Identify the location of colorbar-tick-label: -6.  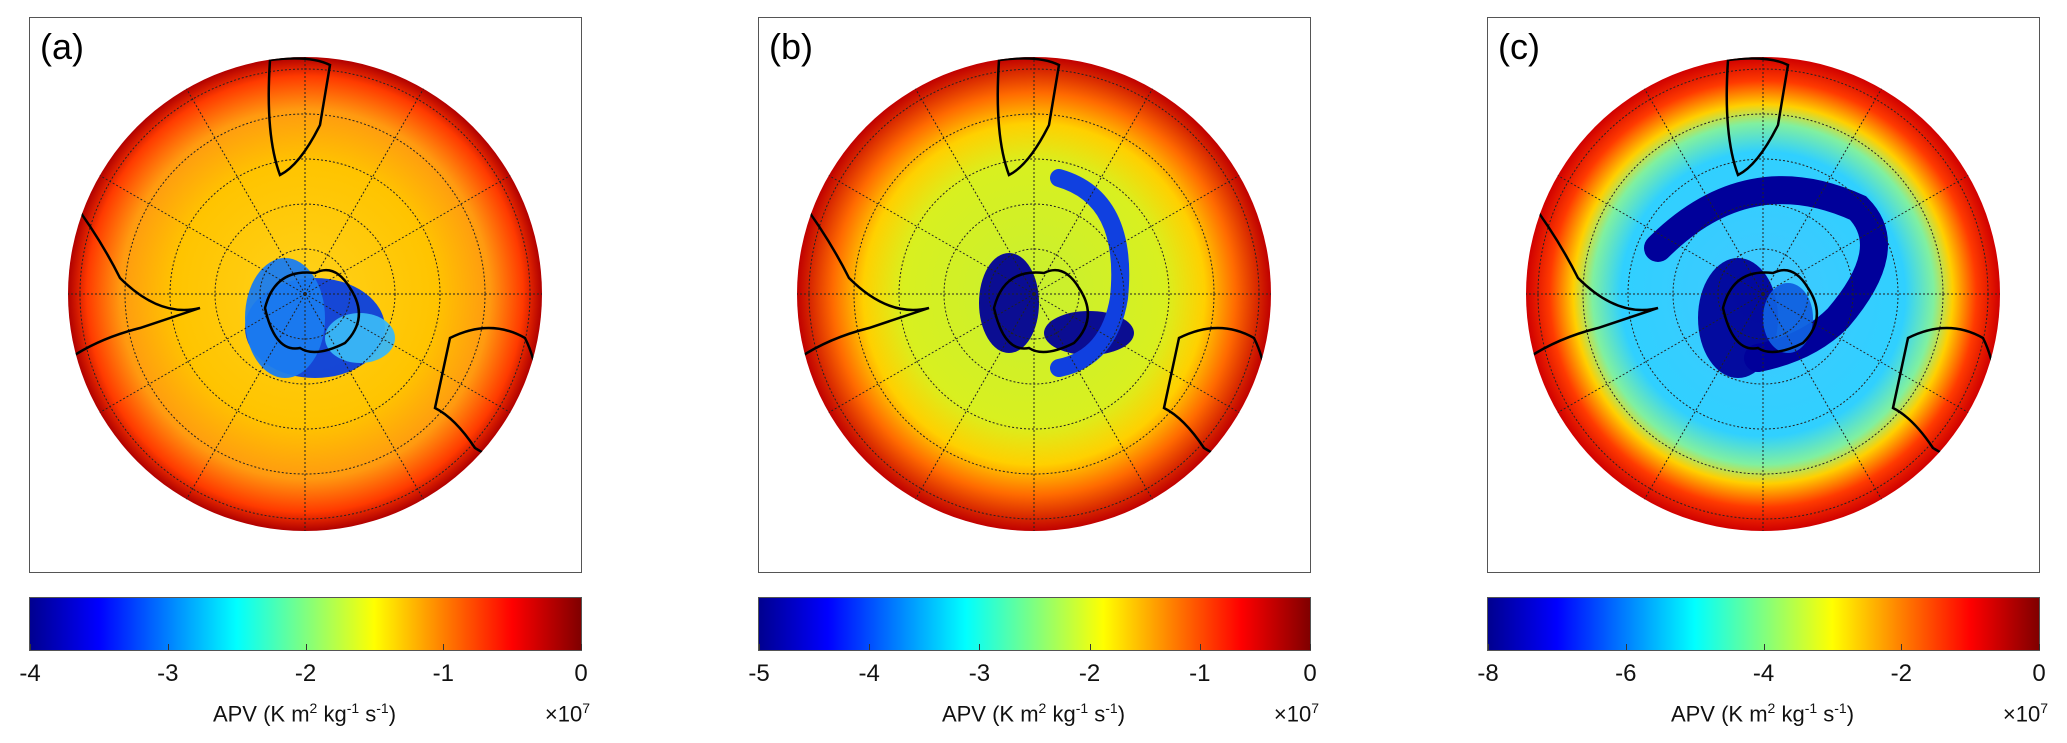
(1626, 673).